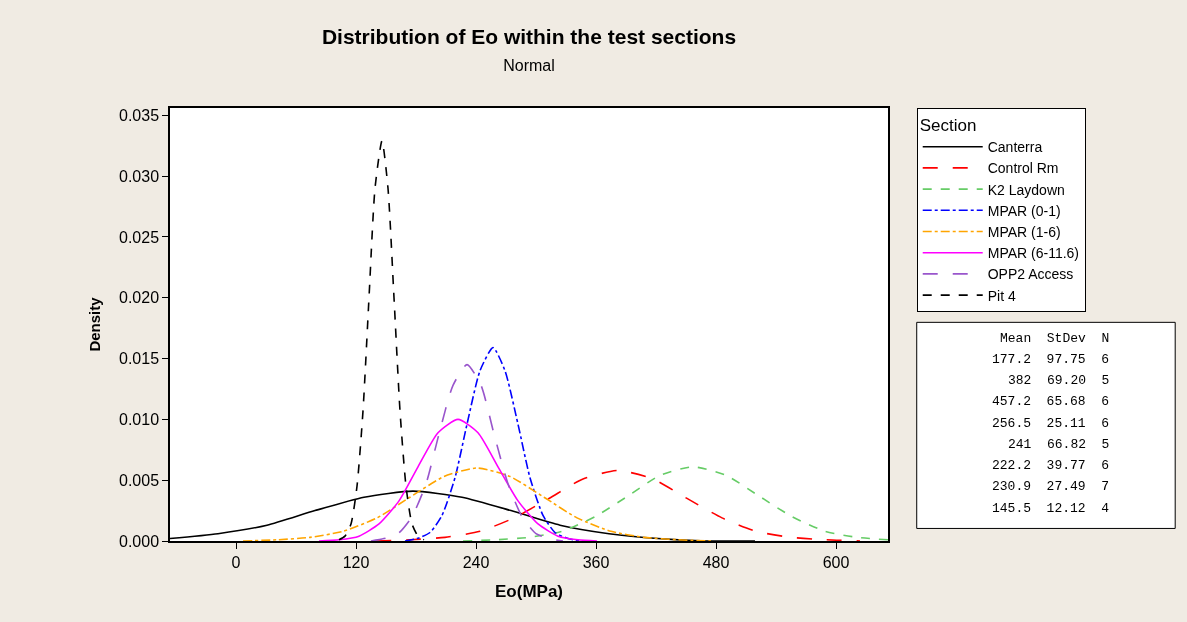 The image size is (1187, 622). Describe the element at coordinates (94, 324) in the screenshot. I see `y-axis-title: Density` at that location.